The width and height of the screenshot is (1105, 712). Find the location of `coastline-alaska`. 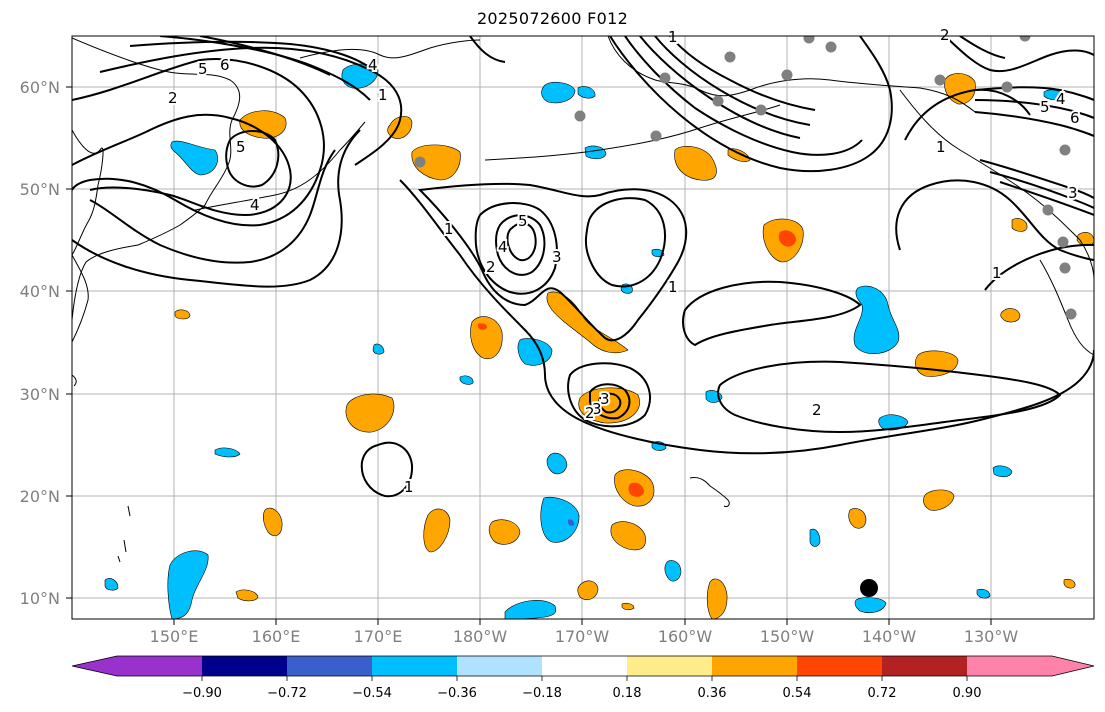

coastline-alaska is located at coordinates (791, 74).